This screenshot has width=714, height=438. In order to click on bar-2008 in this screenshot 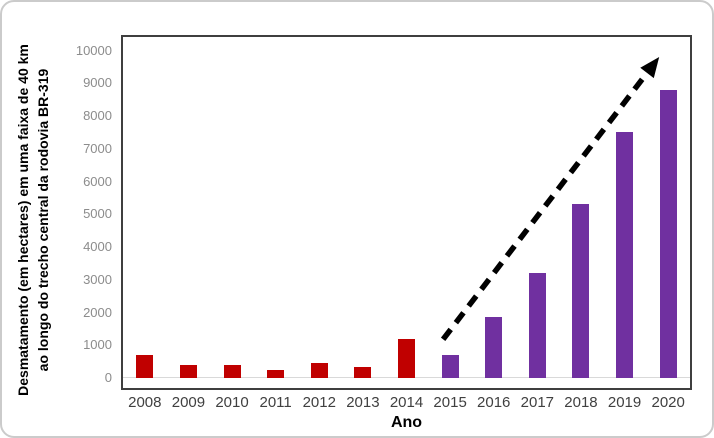, I will do `click(145, 366)`.